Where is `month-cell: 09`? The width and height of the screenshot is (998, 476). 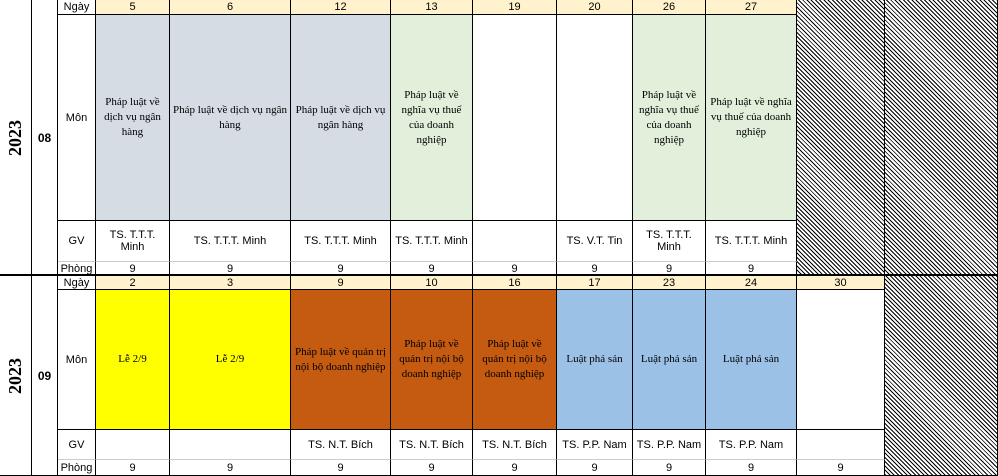 month-cell: 09 is located at coordinates (45, 376).